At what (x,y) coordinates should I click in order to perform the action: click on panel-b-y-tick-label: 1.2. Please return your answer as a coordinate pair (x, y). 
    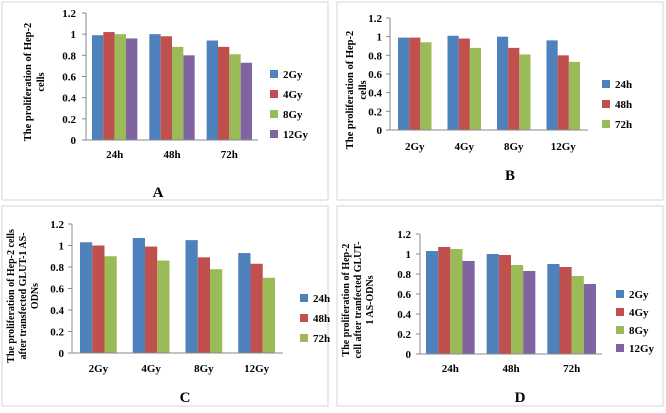
    Looking at the image, I should click on (375, 19).